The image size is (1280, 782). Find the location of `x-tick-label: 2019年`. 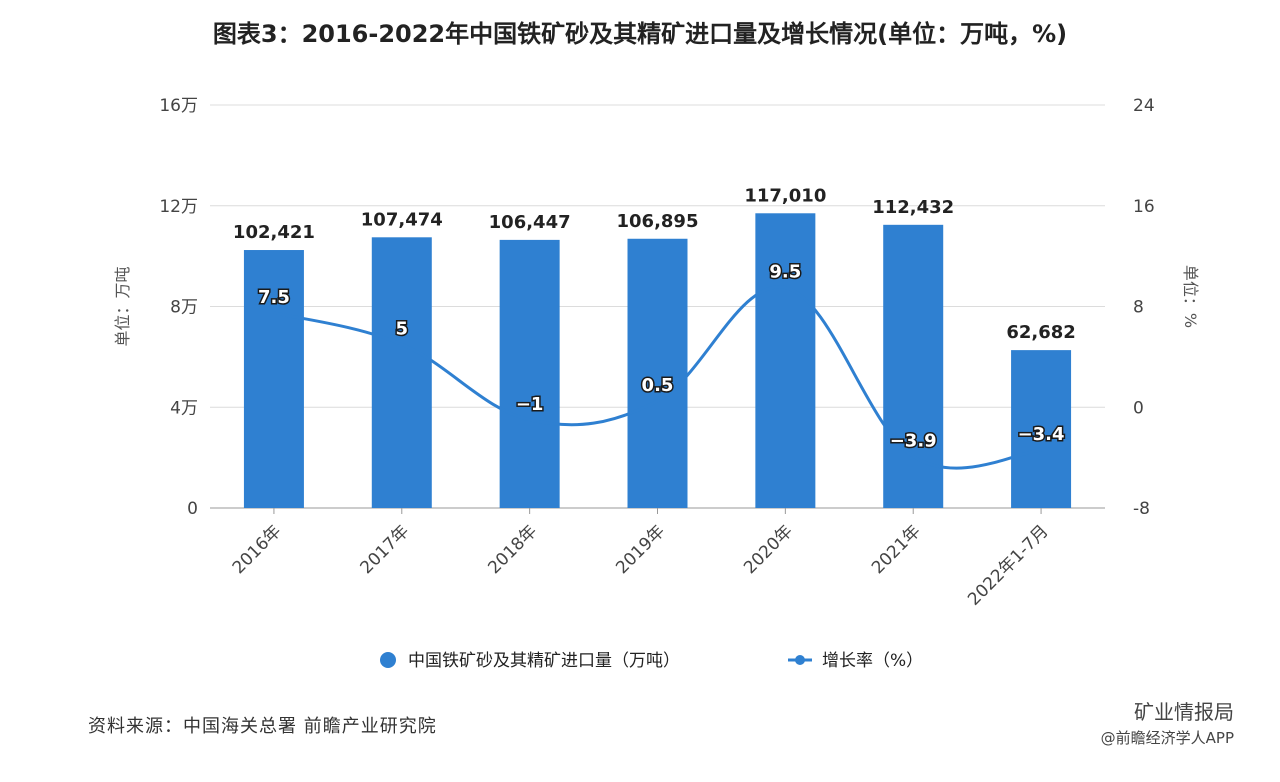

x-tick-label: 2019年 is located at coordinates (640, 549).